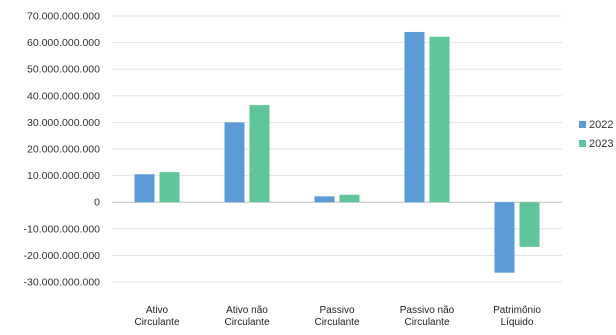 This screenshot has width=616, height=335. I want to click on legend-swatch-2023, so click(582, 143).